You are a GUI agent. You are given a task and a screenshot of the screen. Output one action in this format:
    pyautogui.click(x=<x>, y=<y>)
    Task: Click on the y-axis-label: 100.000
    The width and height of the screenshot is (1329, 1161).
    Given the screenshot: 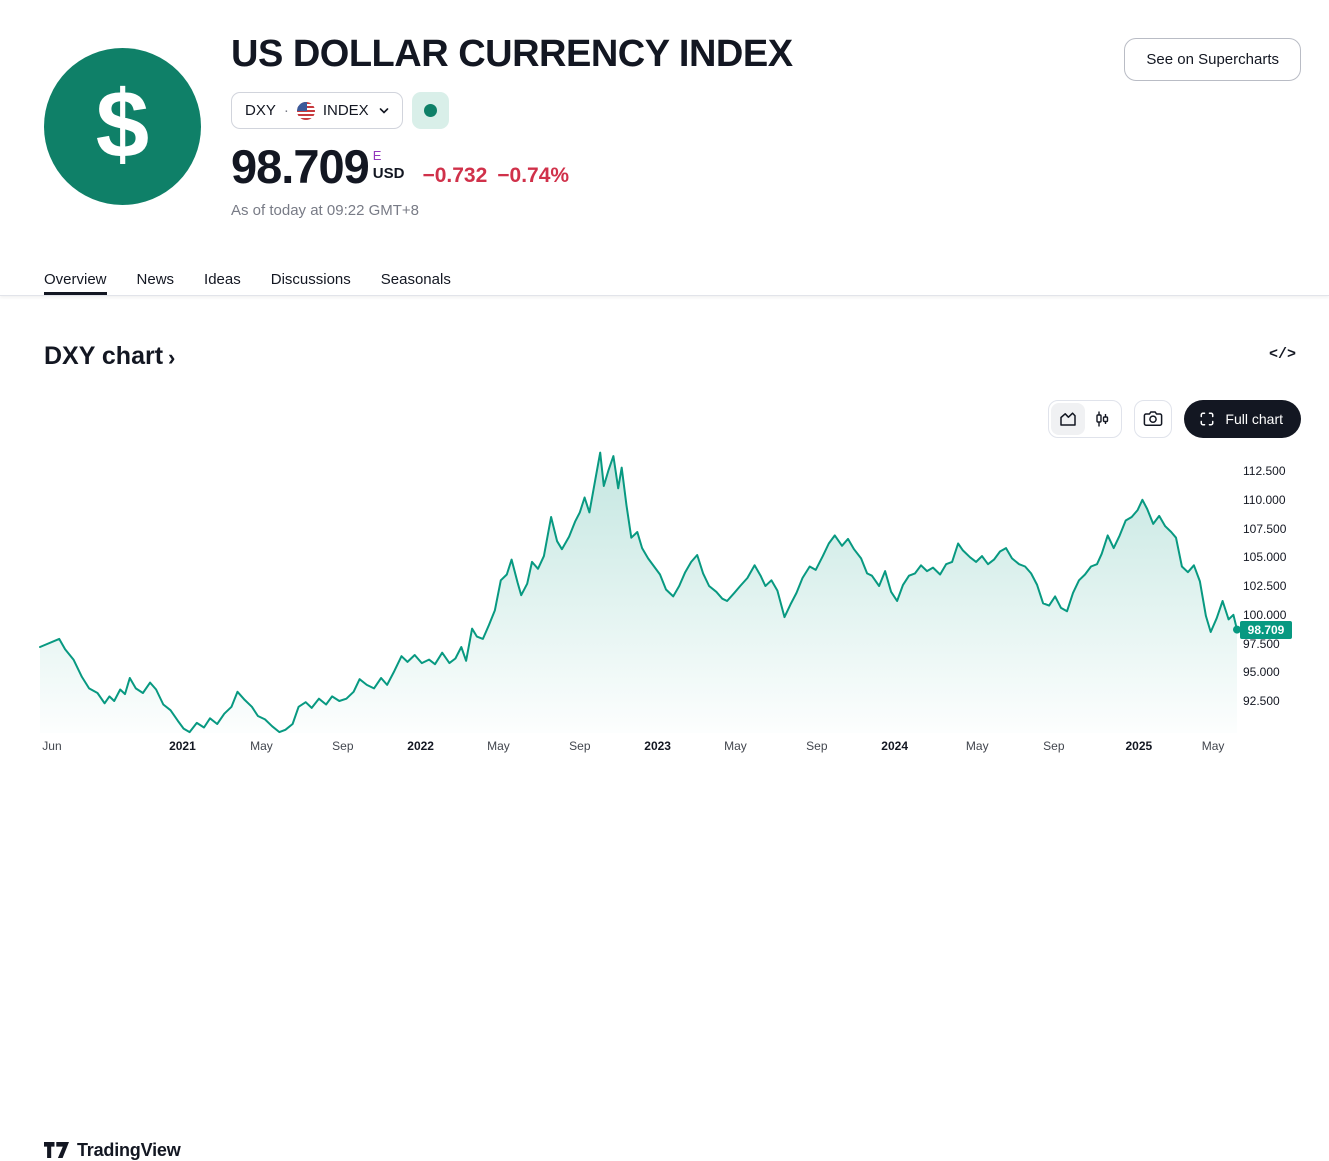 What is the action you would take?
    pyautogui.click(x=1265, y=614)
    